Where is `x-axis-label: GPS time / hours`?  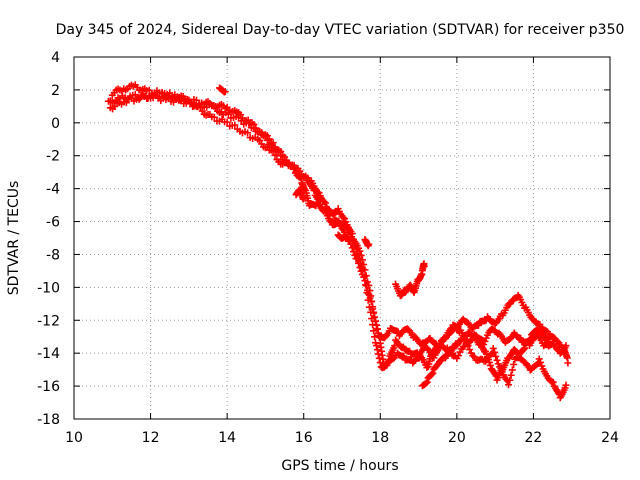
x-axis-label: GPS time / hours is located at coordinates (339, 466).